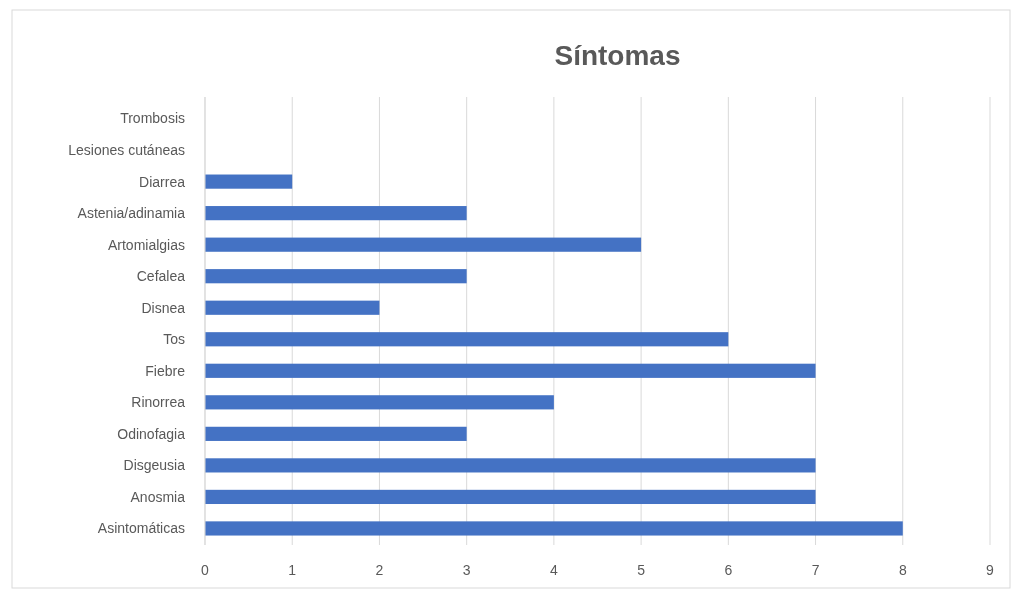 This screenshot has height=592, width=1017. Describe the element at coordinates (131, 213) in the screenshot. I see `y-tick-label: Astenia/adinamia` at that location.